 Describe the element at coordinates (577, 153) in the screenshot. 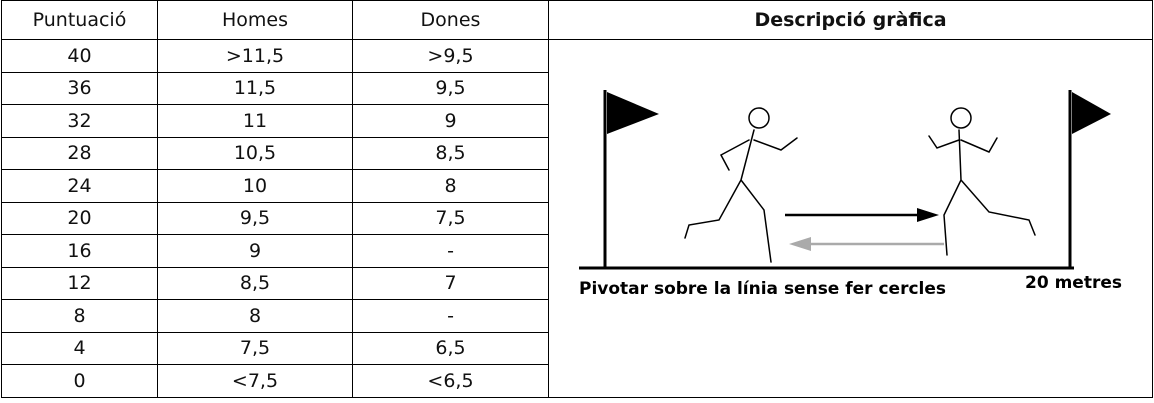

I see `table-row: 28 10,5 8,5` at that location.